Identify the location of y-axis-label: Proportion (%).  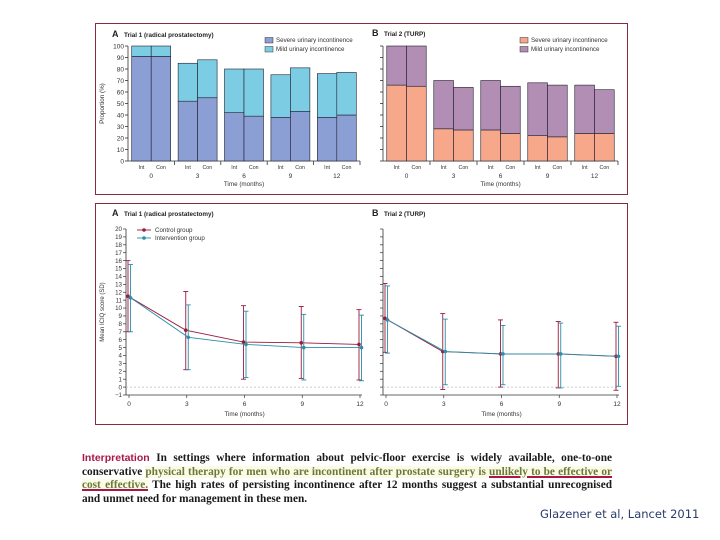
(102, 103).